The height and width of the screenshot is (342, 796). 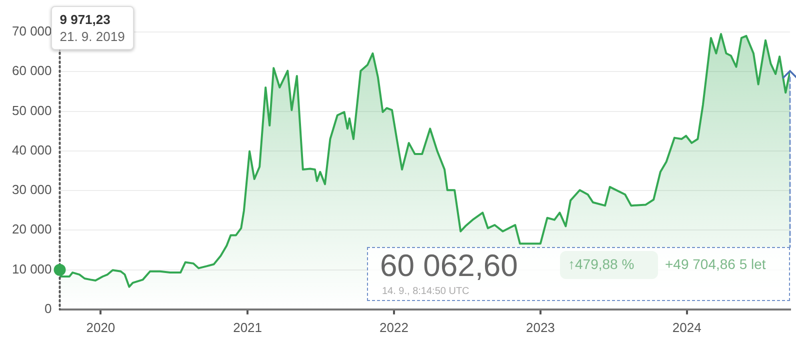 I want to click on annotation: 14. 9., 8:14:50 UTC, so click(x=426, y=291).